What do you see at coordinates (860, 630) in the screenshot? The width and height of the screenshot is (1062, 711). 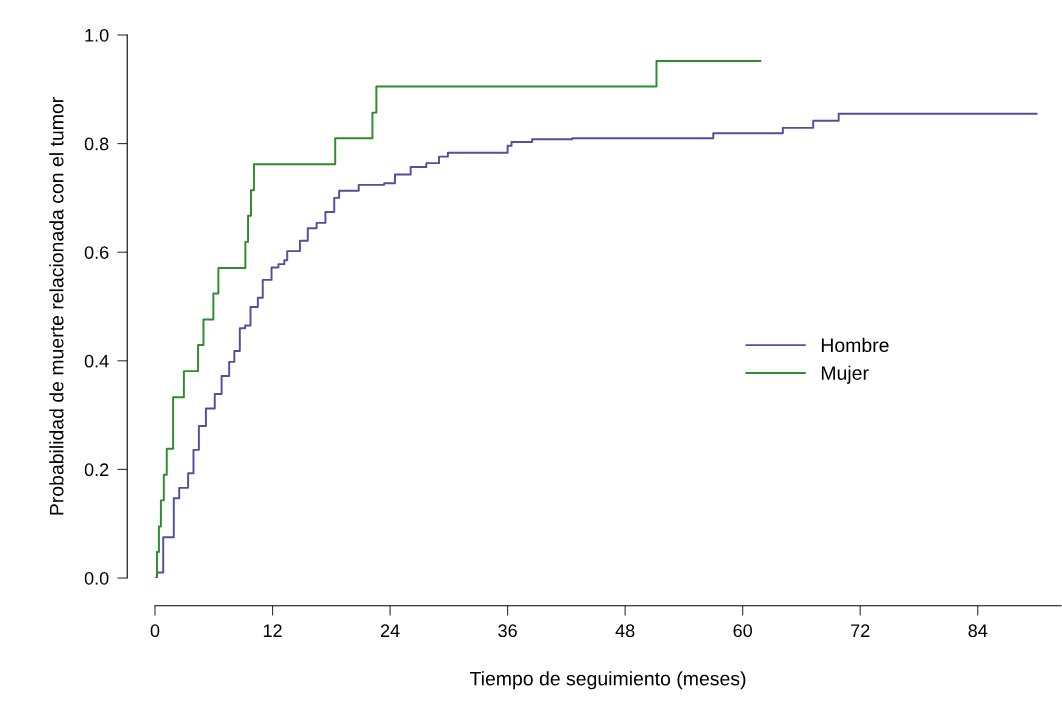 I see `x-tick-label: 72` at bounding box center [860, 630].